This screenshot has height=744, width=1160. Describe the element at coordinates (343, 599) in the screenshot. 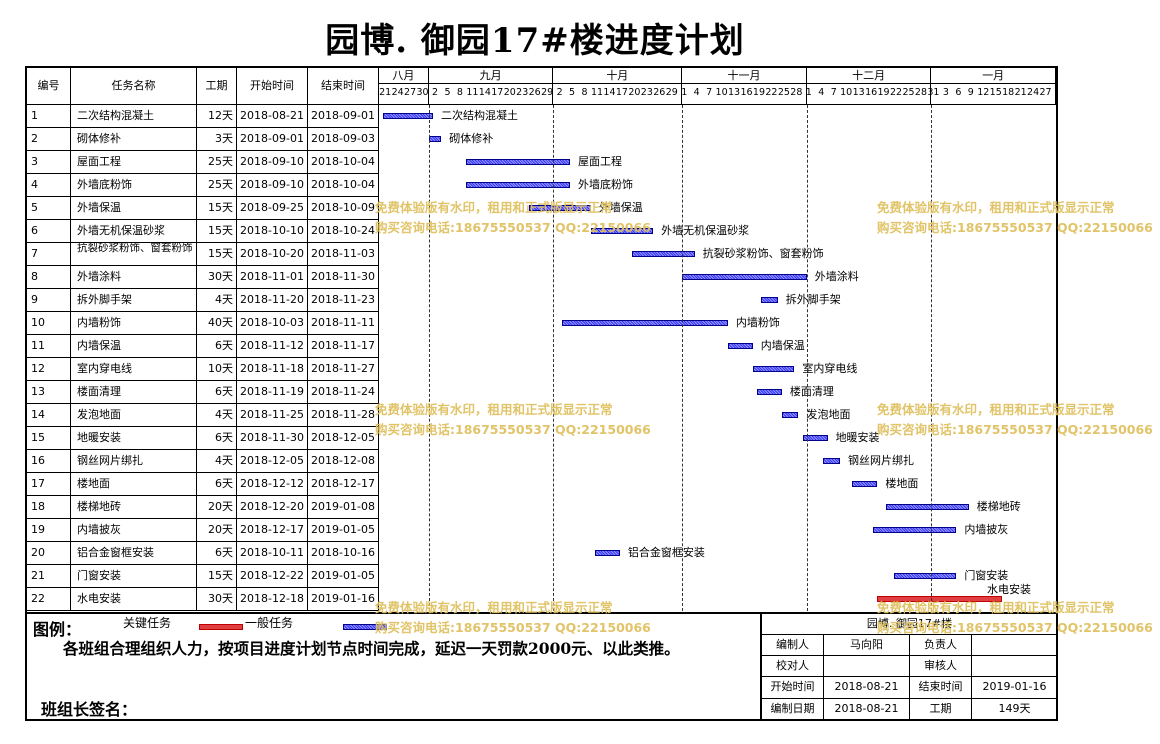

I see `task-end-cell: 2019-01-16` at that location.